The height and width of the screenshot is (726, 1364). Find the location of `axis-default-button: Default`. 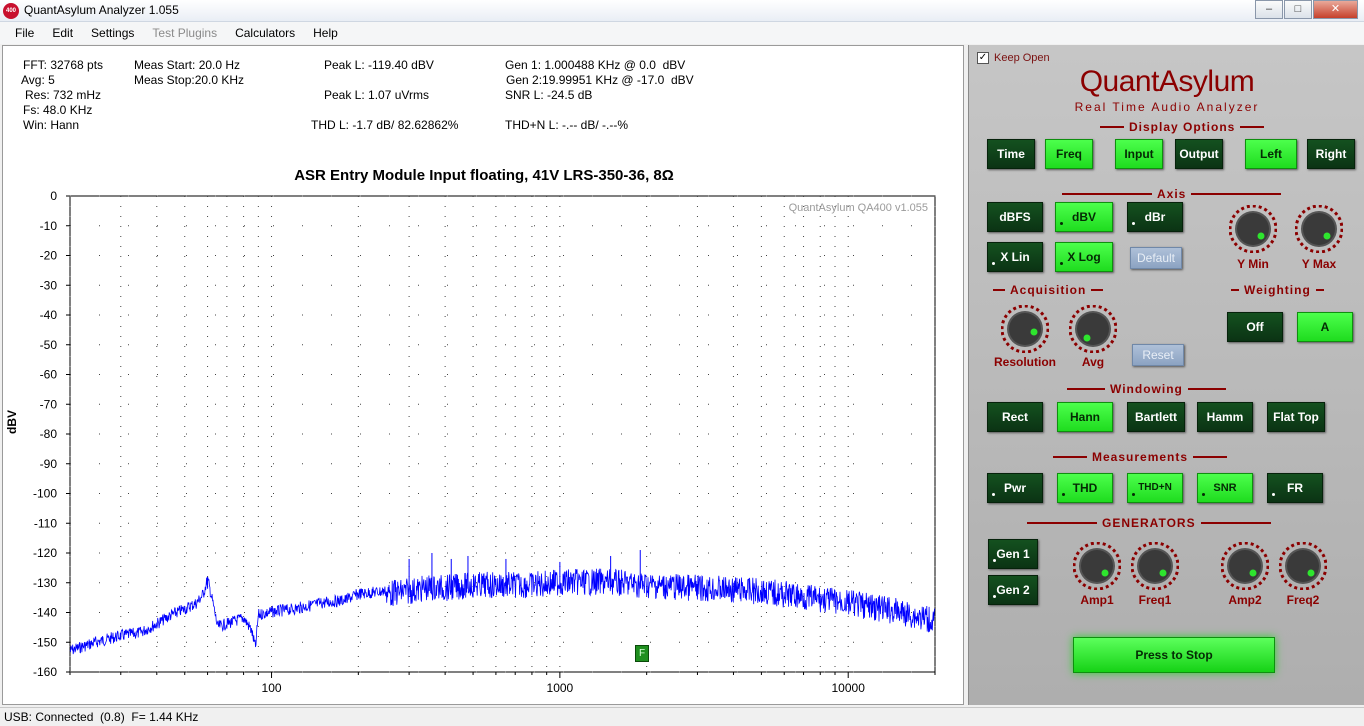

axis-default-button: Default is located at coordinates (1156, 258).